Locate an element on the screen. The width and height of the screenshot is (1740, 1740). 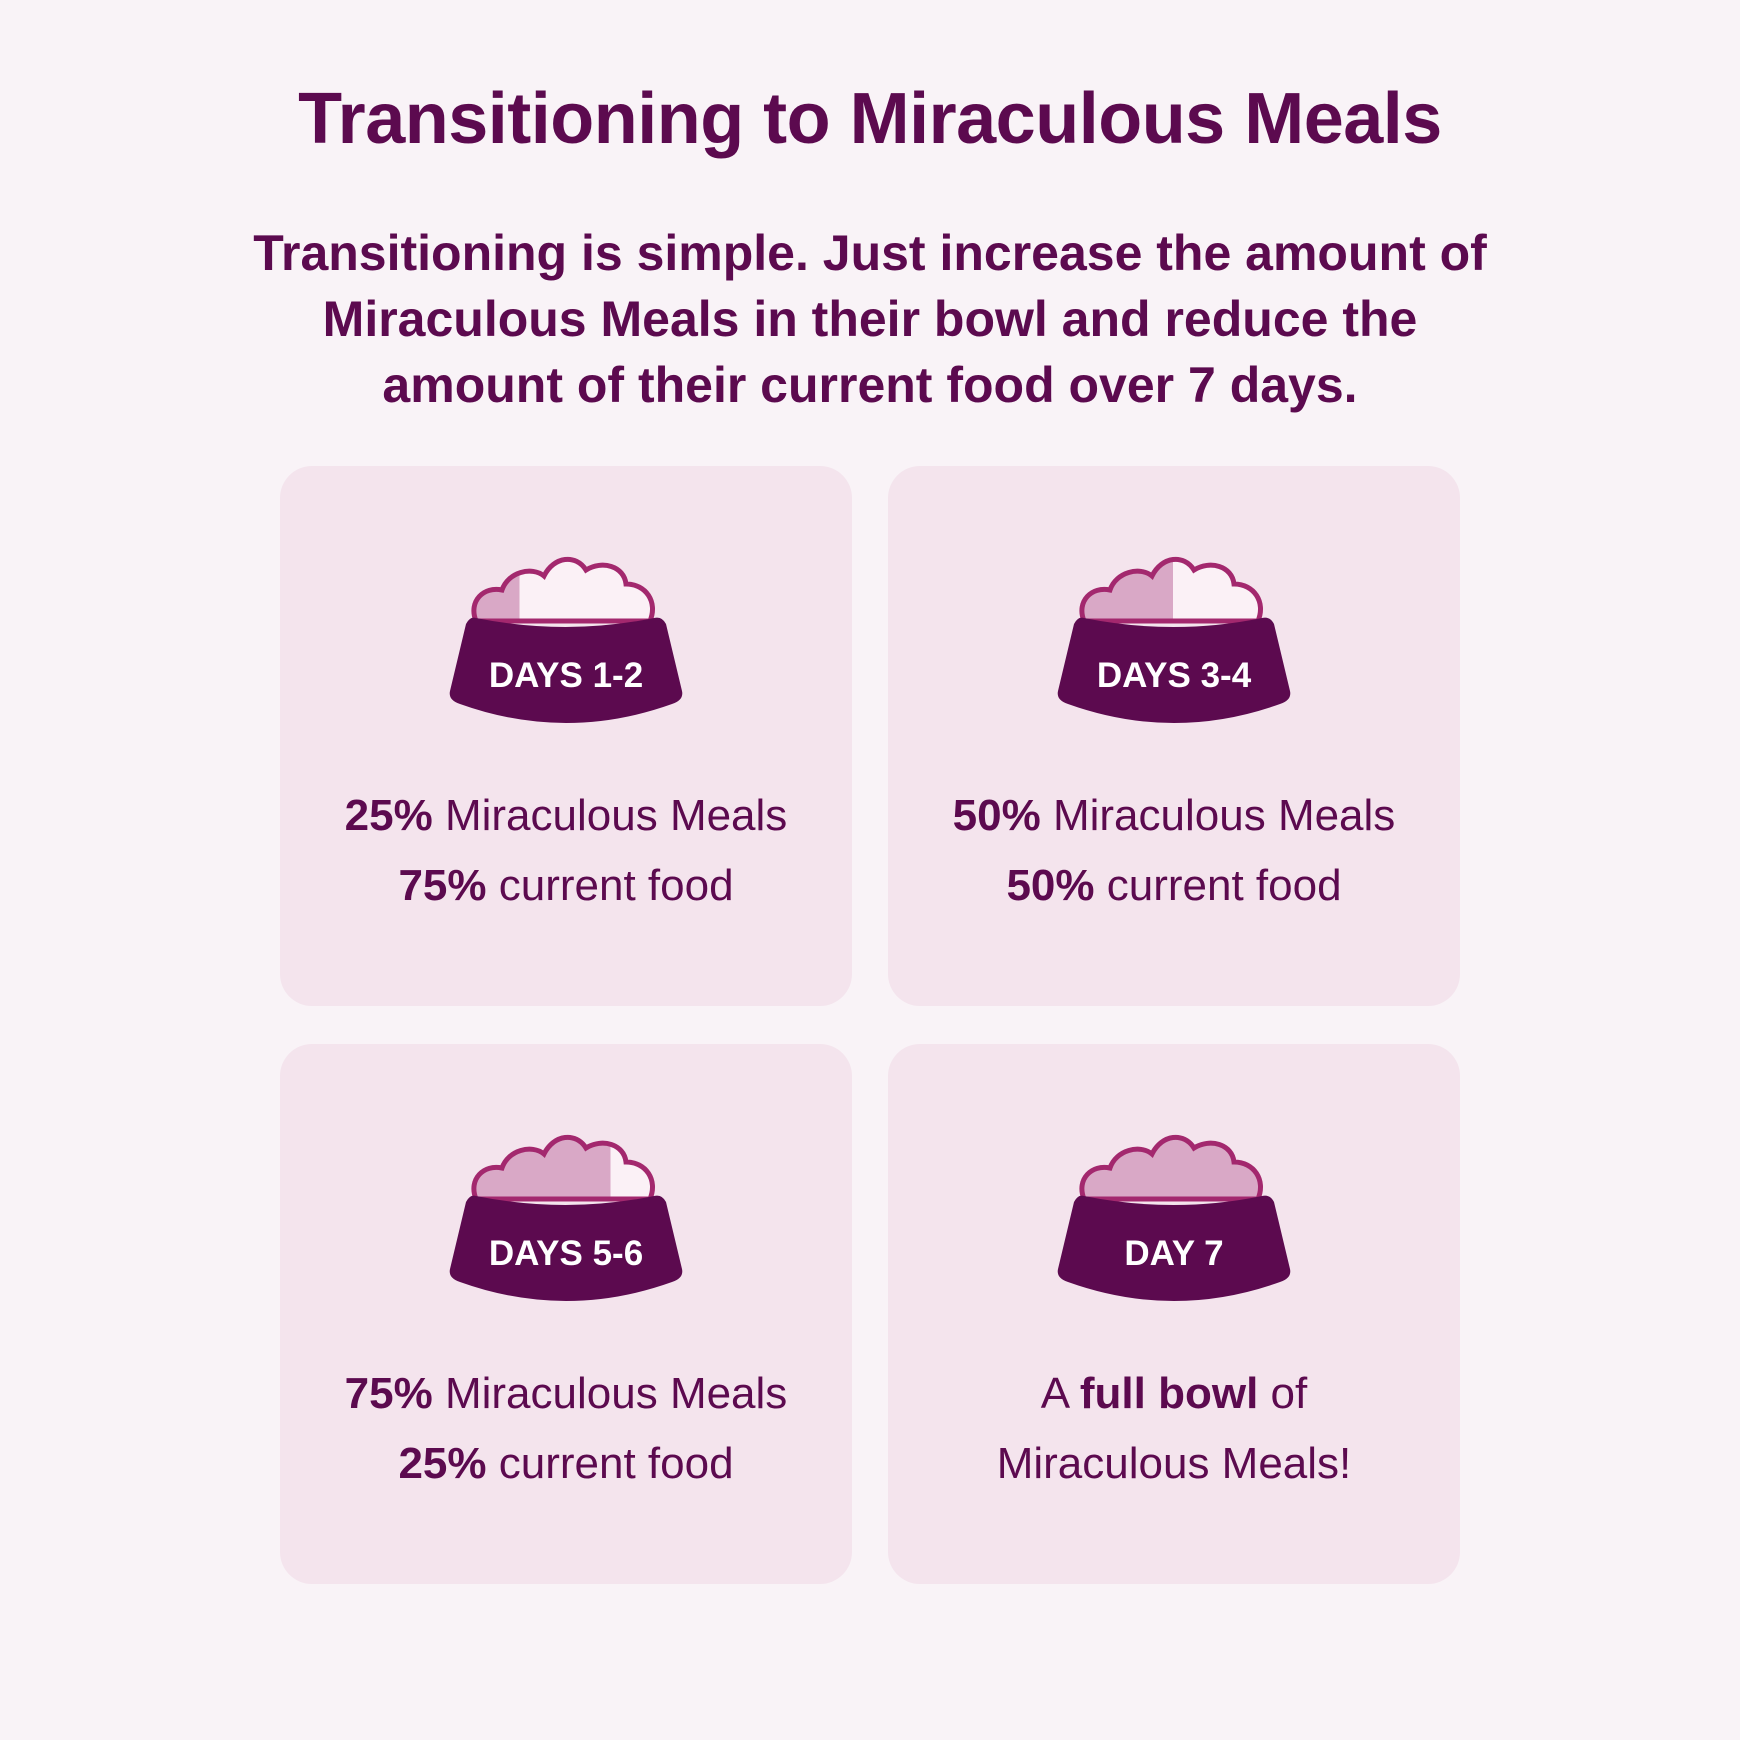
transition-card-day-7: DAY 7 A full bowl of Miraculous Meals! is located at coordinates (1174, 1314).